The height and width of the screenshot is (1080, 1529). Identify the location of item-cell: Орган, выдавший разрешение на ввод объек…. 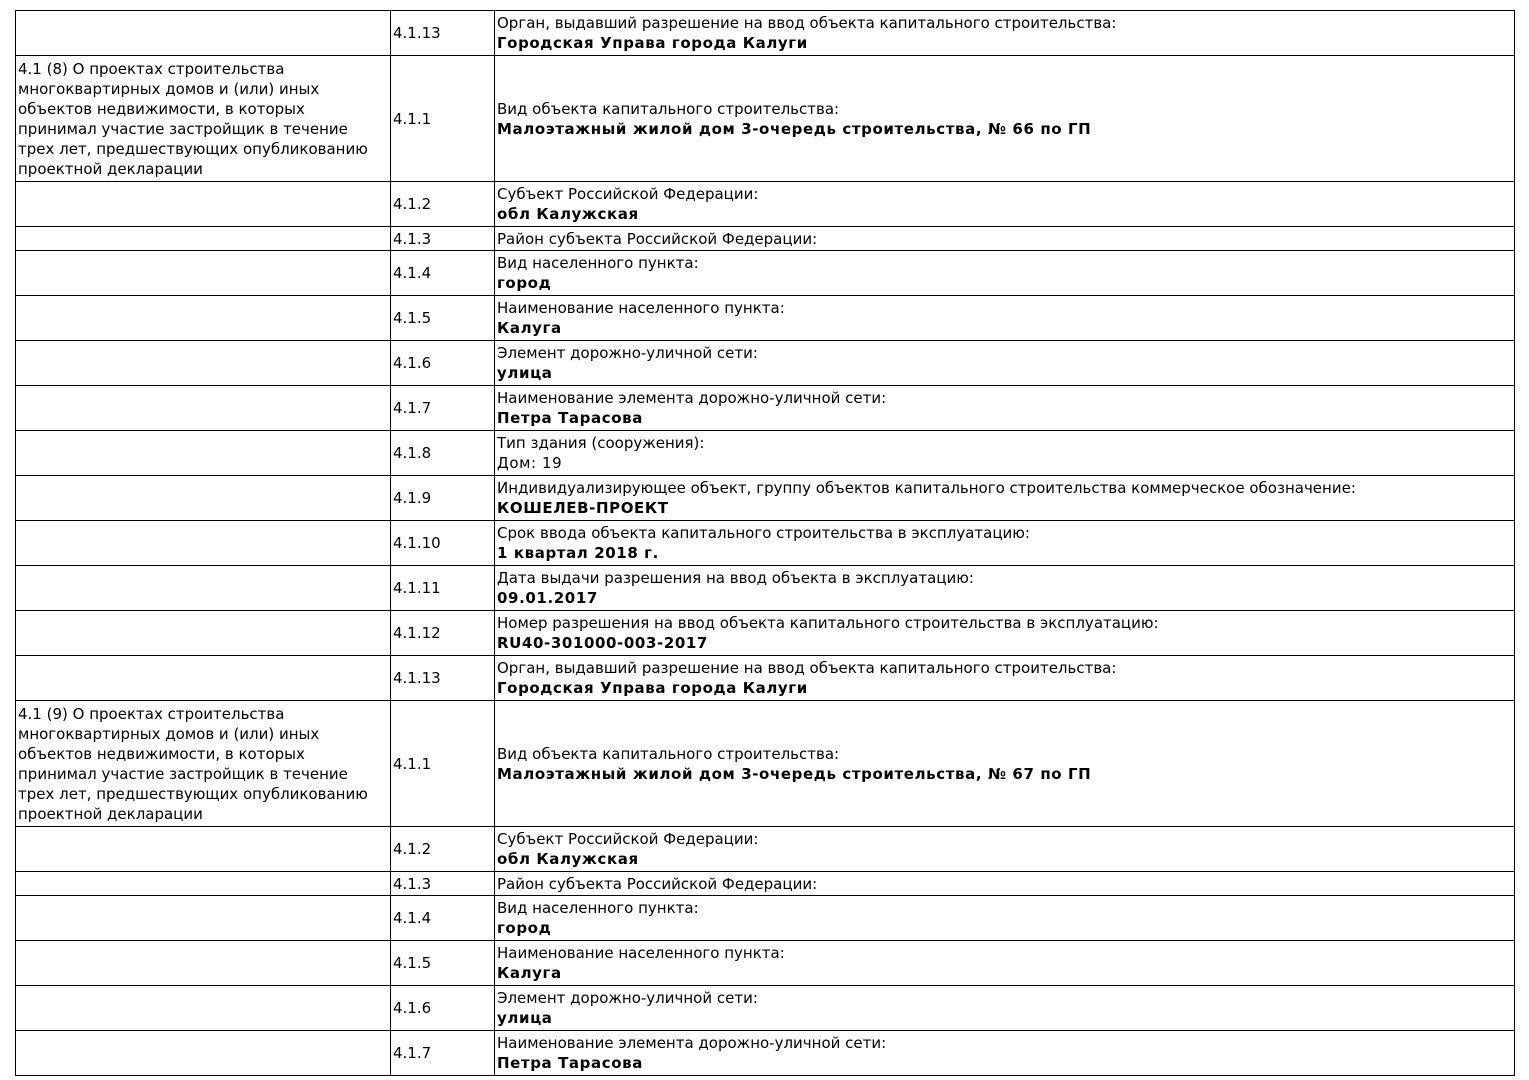
(1004, 33).